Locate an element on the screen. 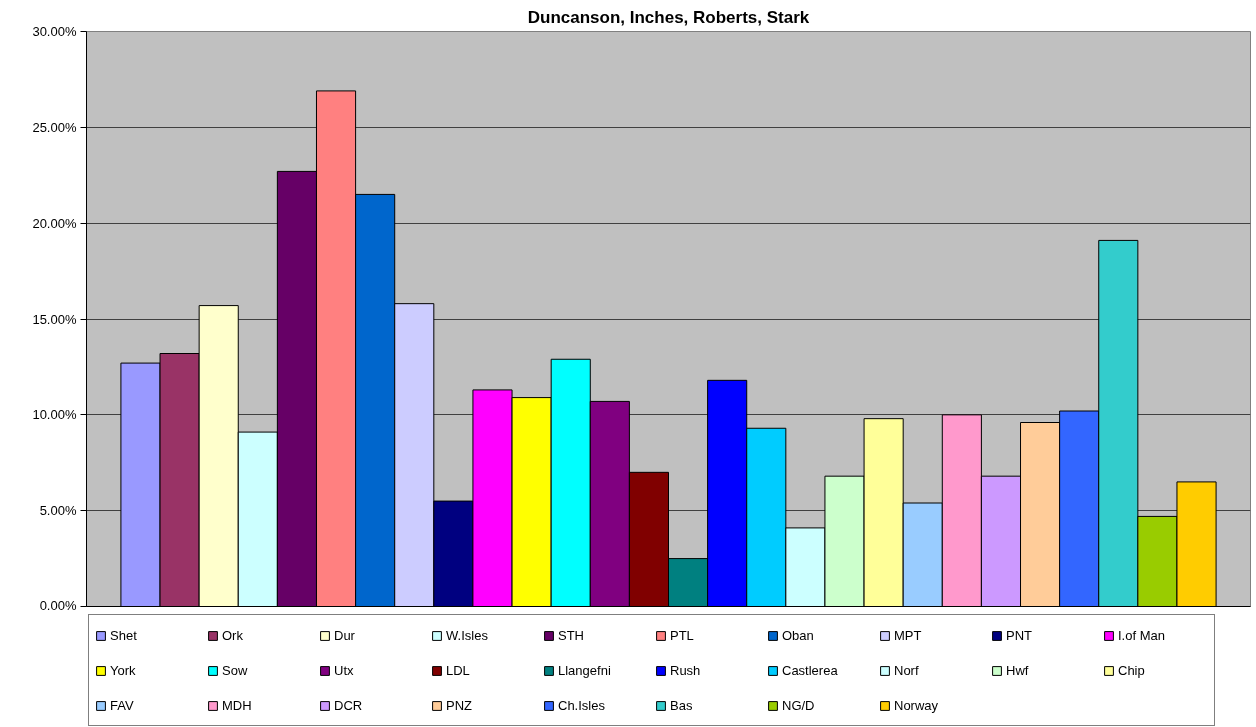 This screenshot has width=1256, height=727. legend-label: Oban is located at coordinates (798, 635).